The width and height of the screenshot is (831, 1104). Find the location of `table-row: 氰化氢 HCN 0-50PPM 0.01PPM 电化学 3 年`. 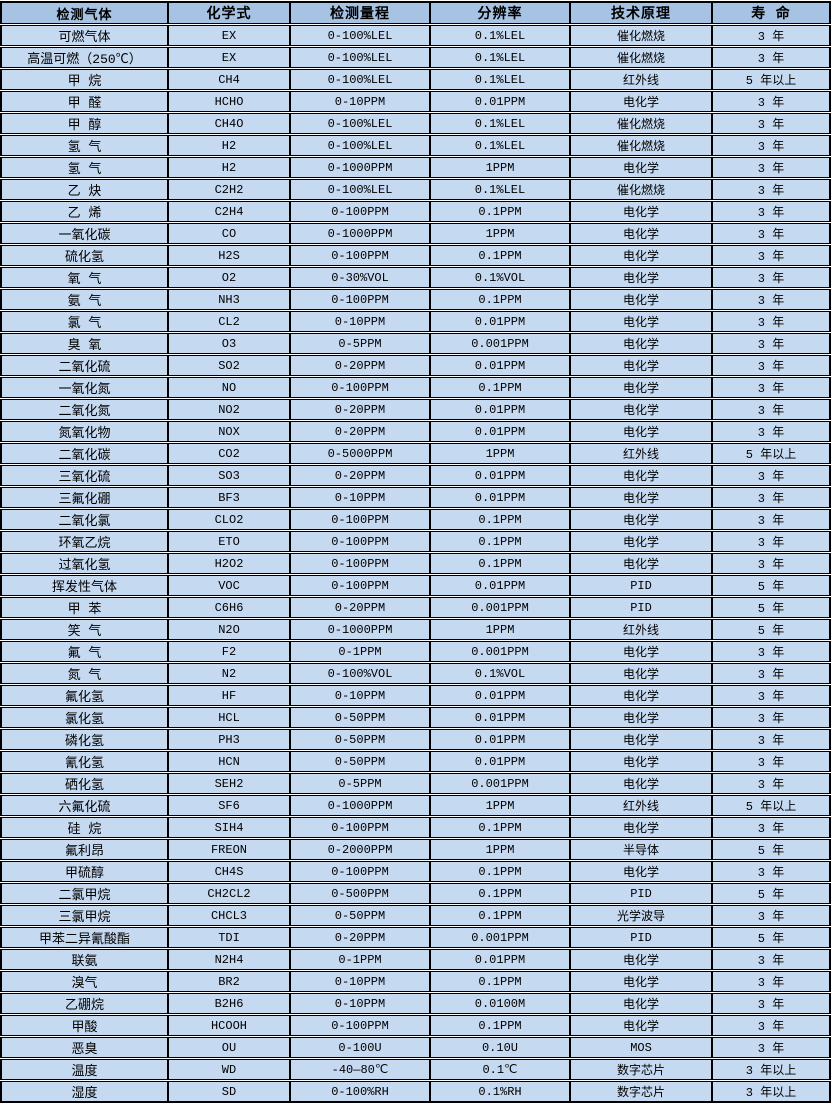

table-row: 氰化氢 HCN 0-50PPM 0.01PPM 电化学 3 年 is located at coordinates (415, 761).